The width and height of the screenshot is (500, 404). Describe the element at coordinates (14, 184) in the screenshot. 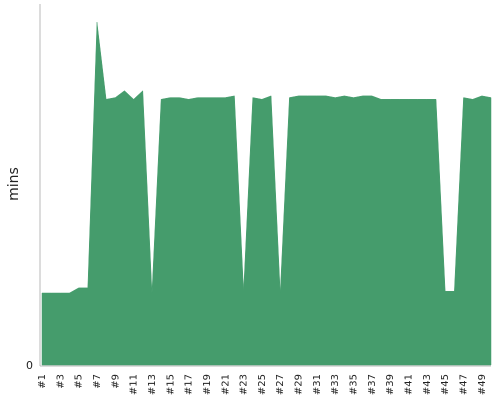

I see `y-axis-label: mins` at that location.